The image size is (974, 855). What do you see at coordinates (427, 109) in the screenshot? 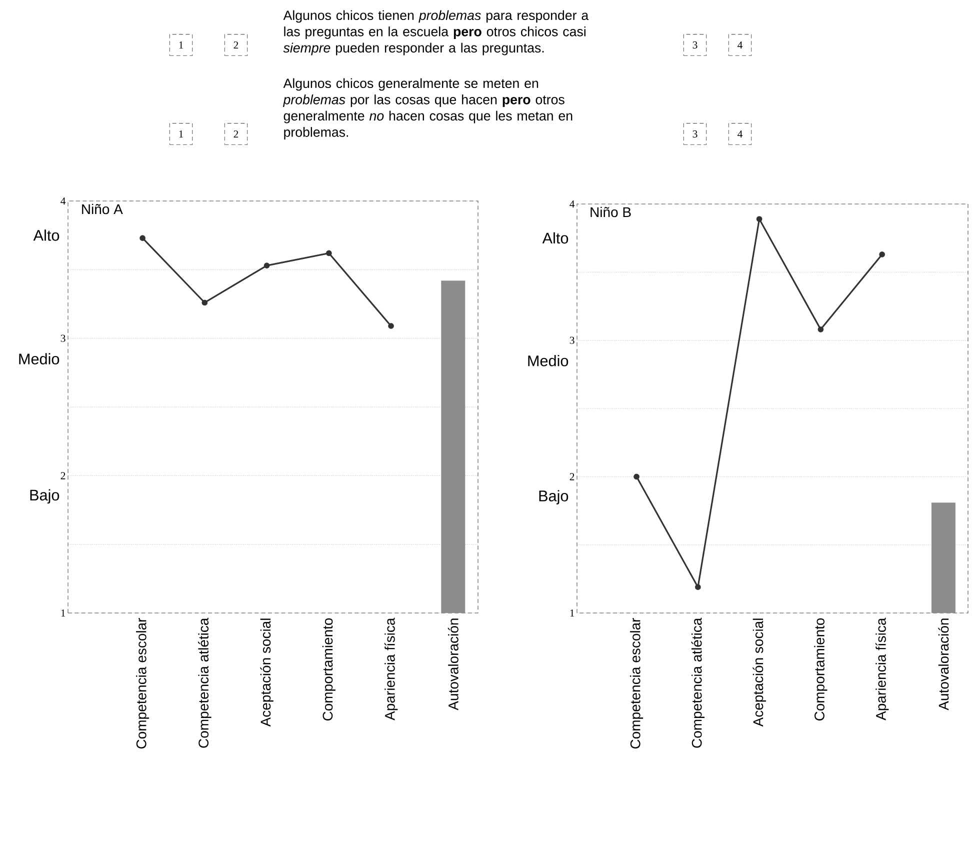
I see `text: Algunos chicos generalmente se meten en problemas por las cosas que hacen pero otros generalmente no hacen cosas que les metan en problemas.` at bounding box center [427, 109].